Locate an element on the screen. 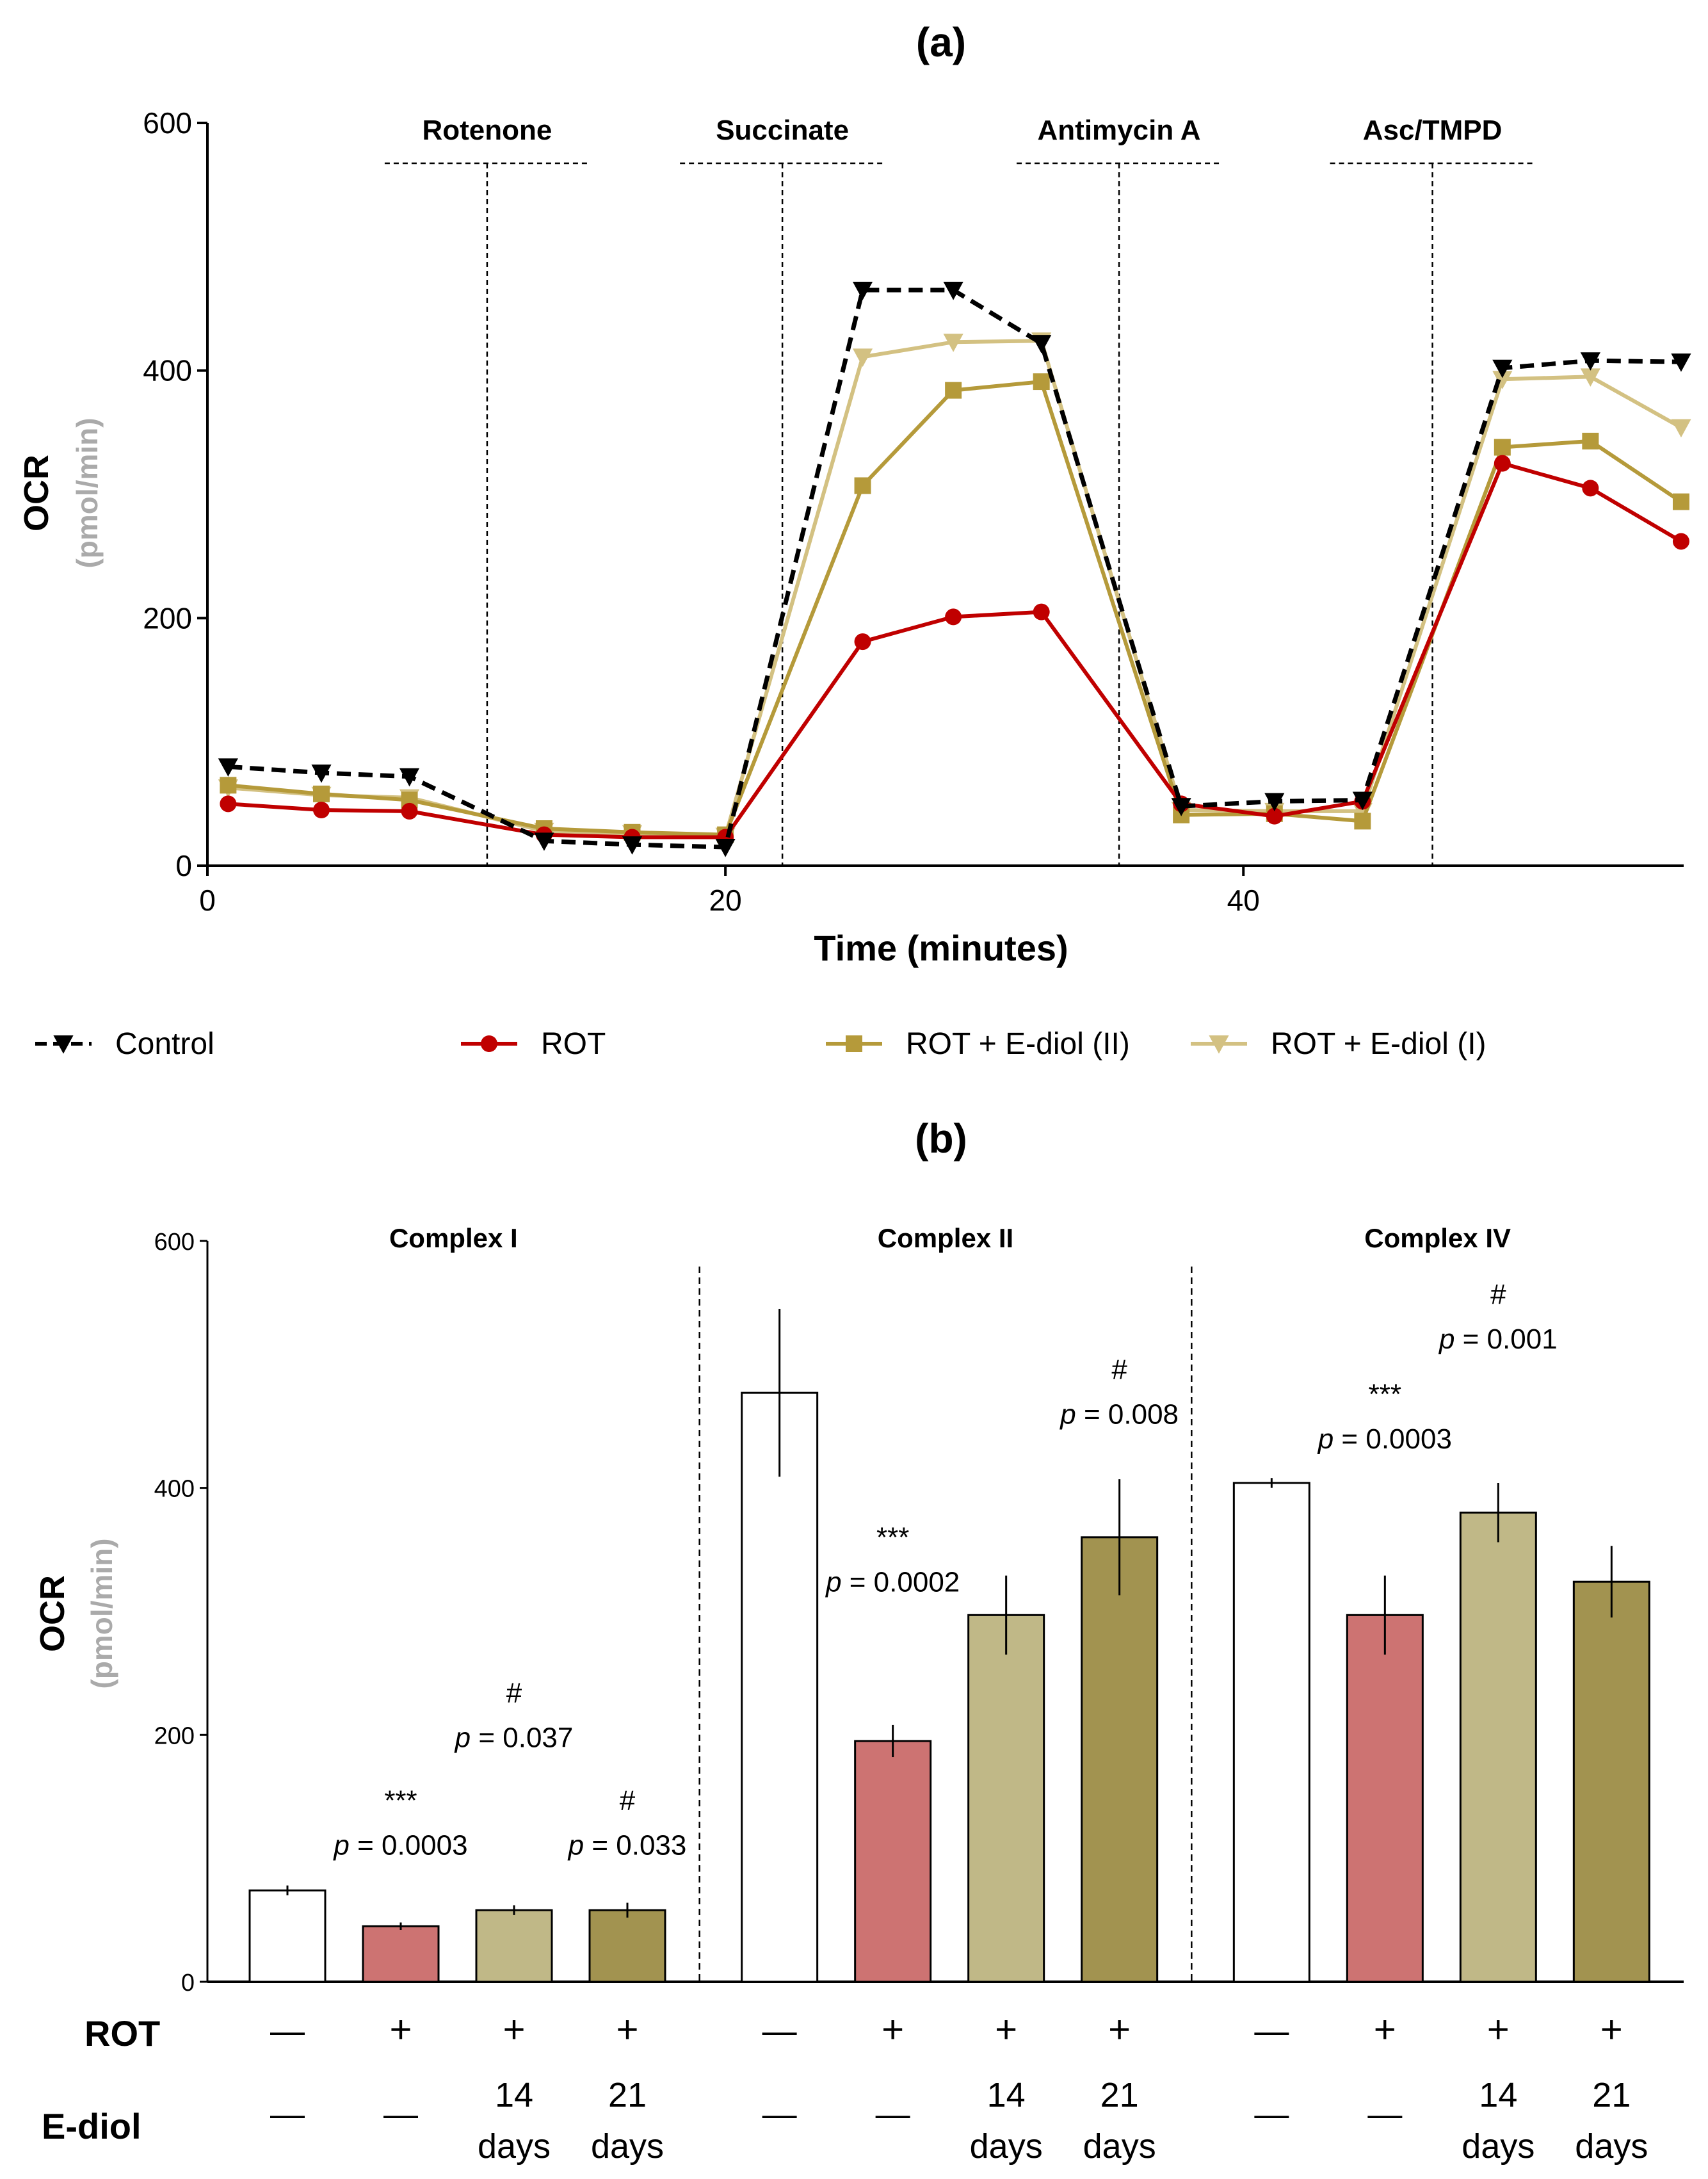 This screenshot has height=2179, width=1708. panel-a-xlabel: Time (minutes) is located at coordinates (941, 948).